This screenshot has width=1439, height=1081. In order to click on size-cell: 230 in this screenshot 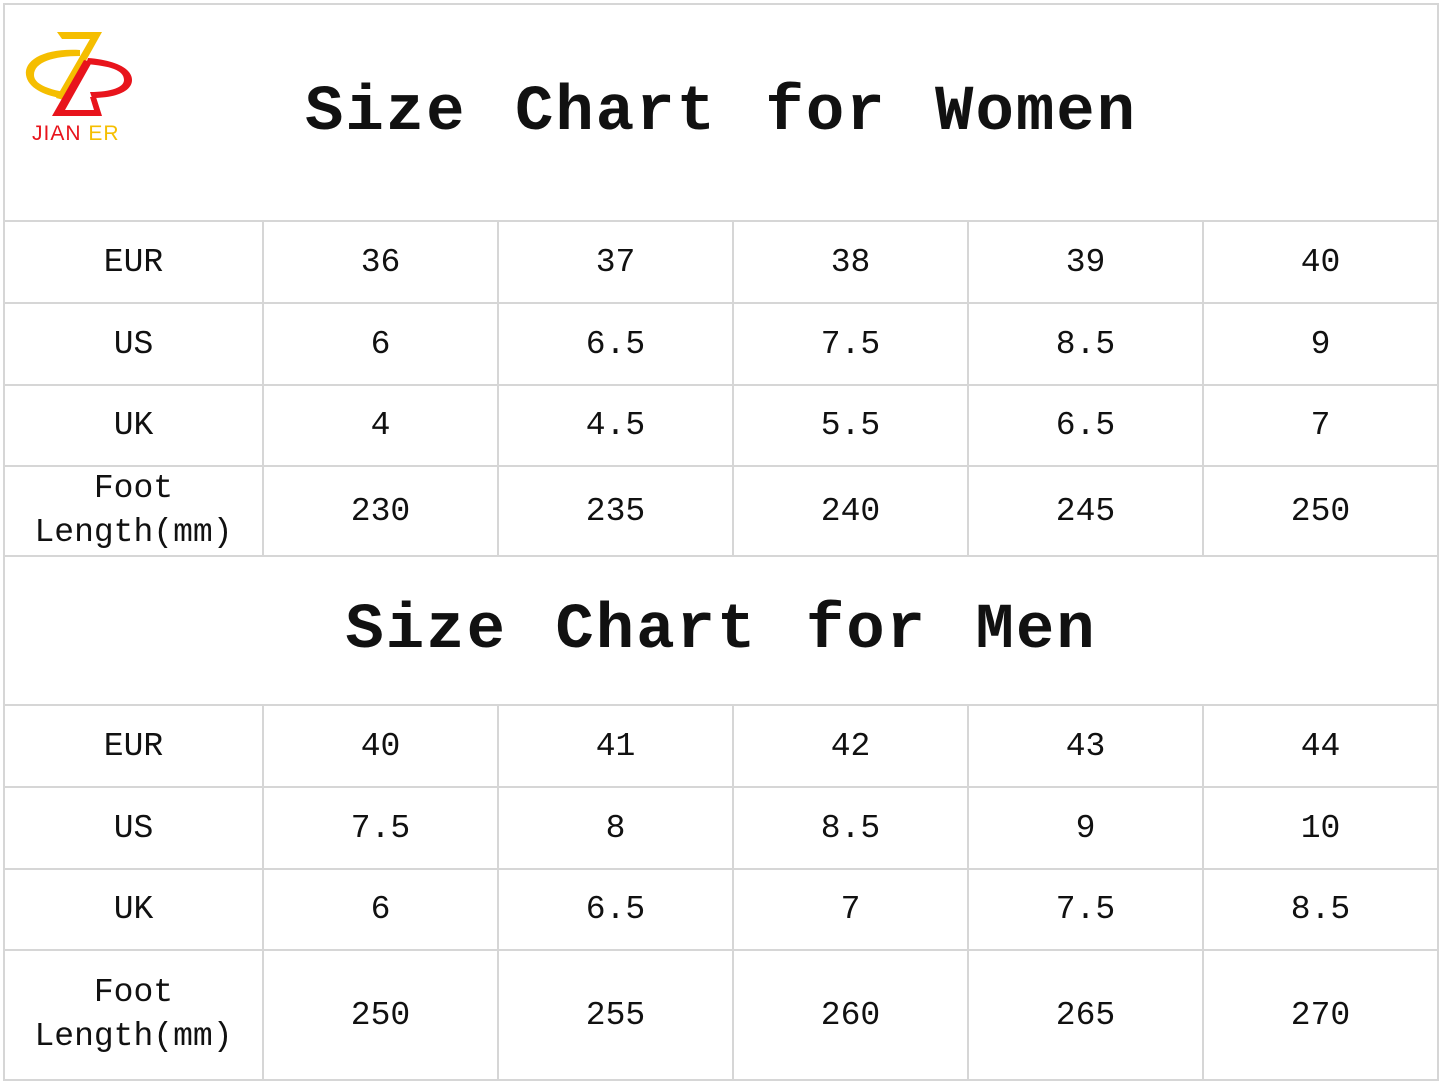, I will do `click(380, 511)`.